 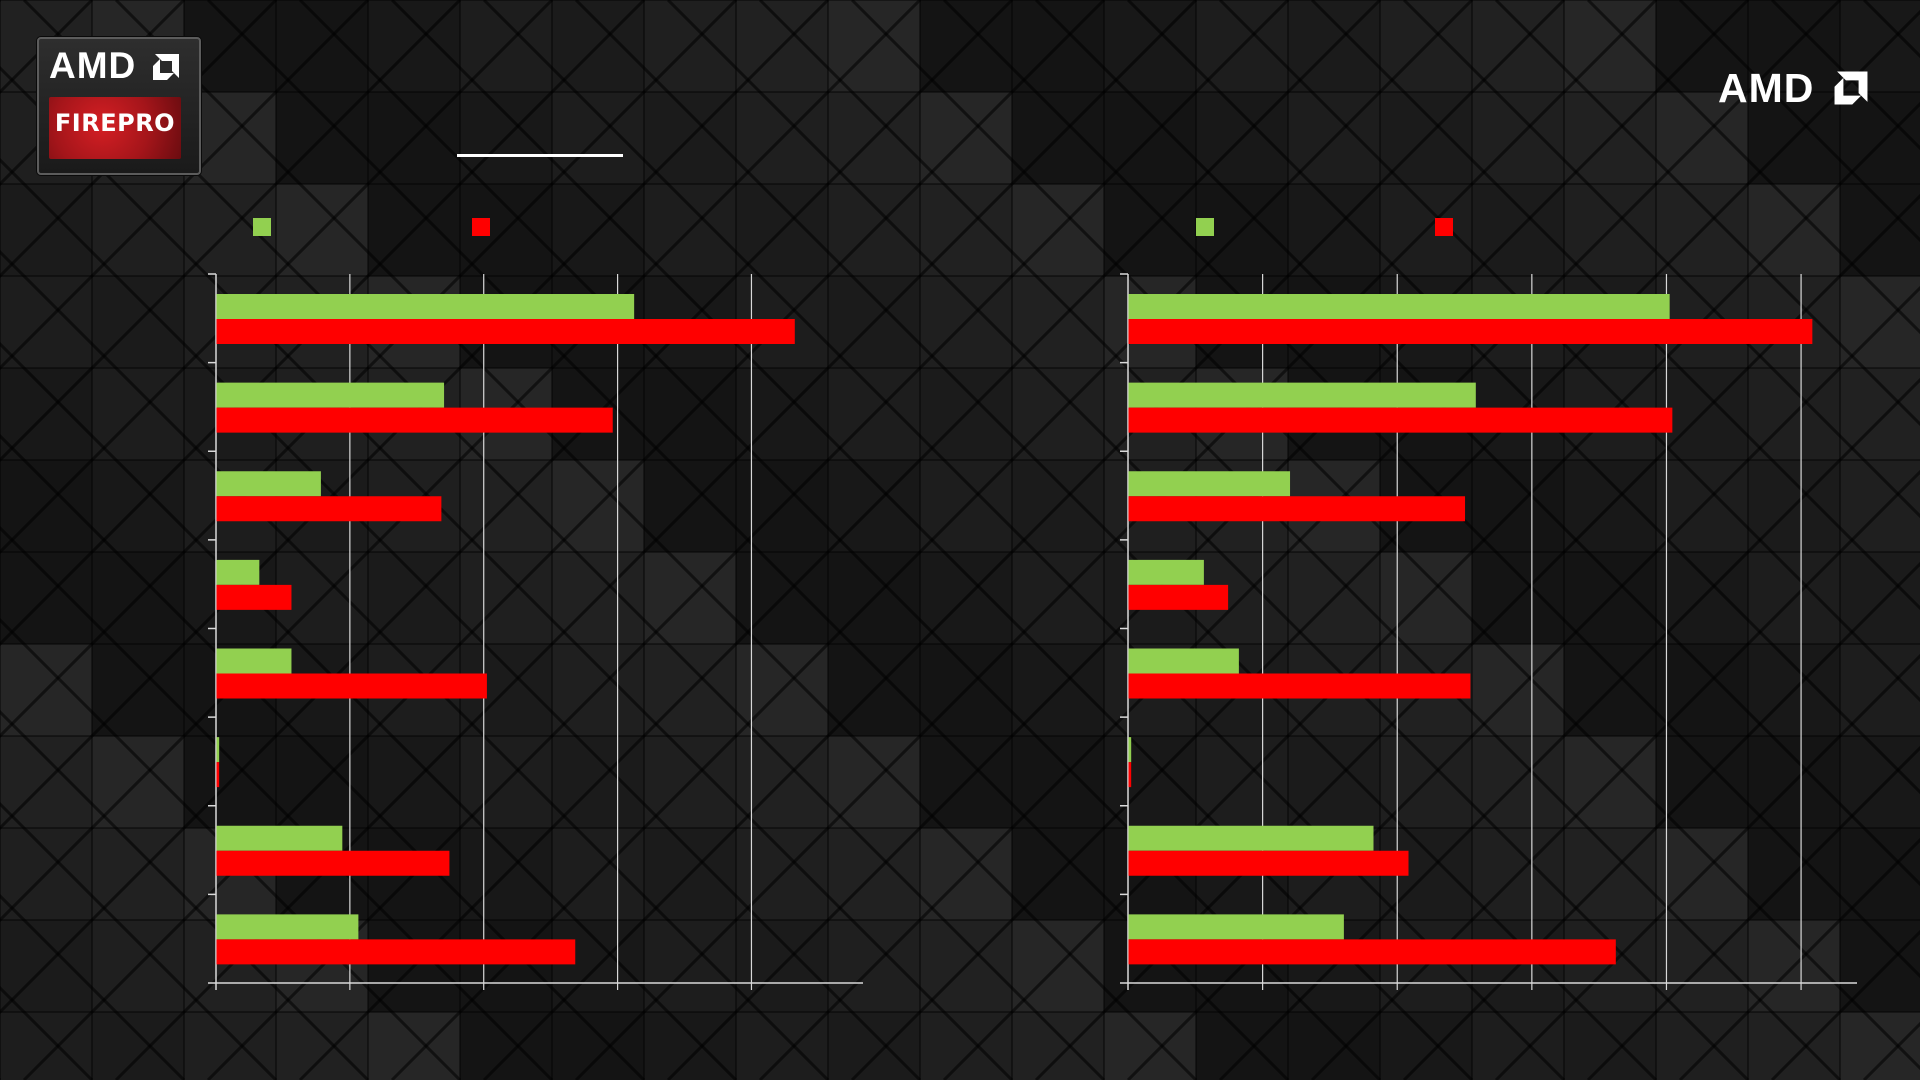 What do you see at coordinates (93, 65) in the screenshot?
I see `badge-brand-text: AMD` at bounding box center [93, 65].